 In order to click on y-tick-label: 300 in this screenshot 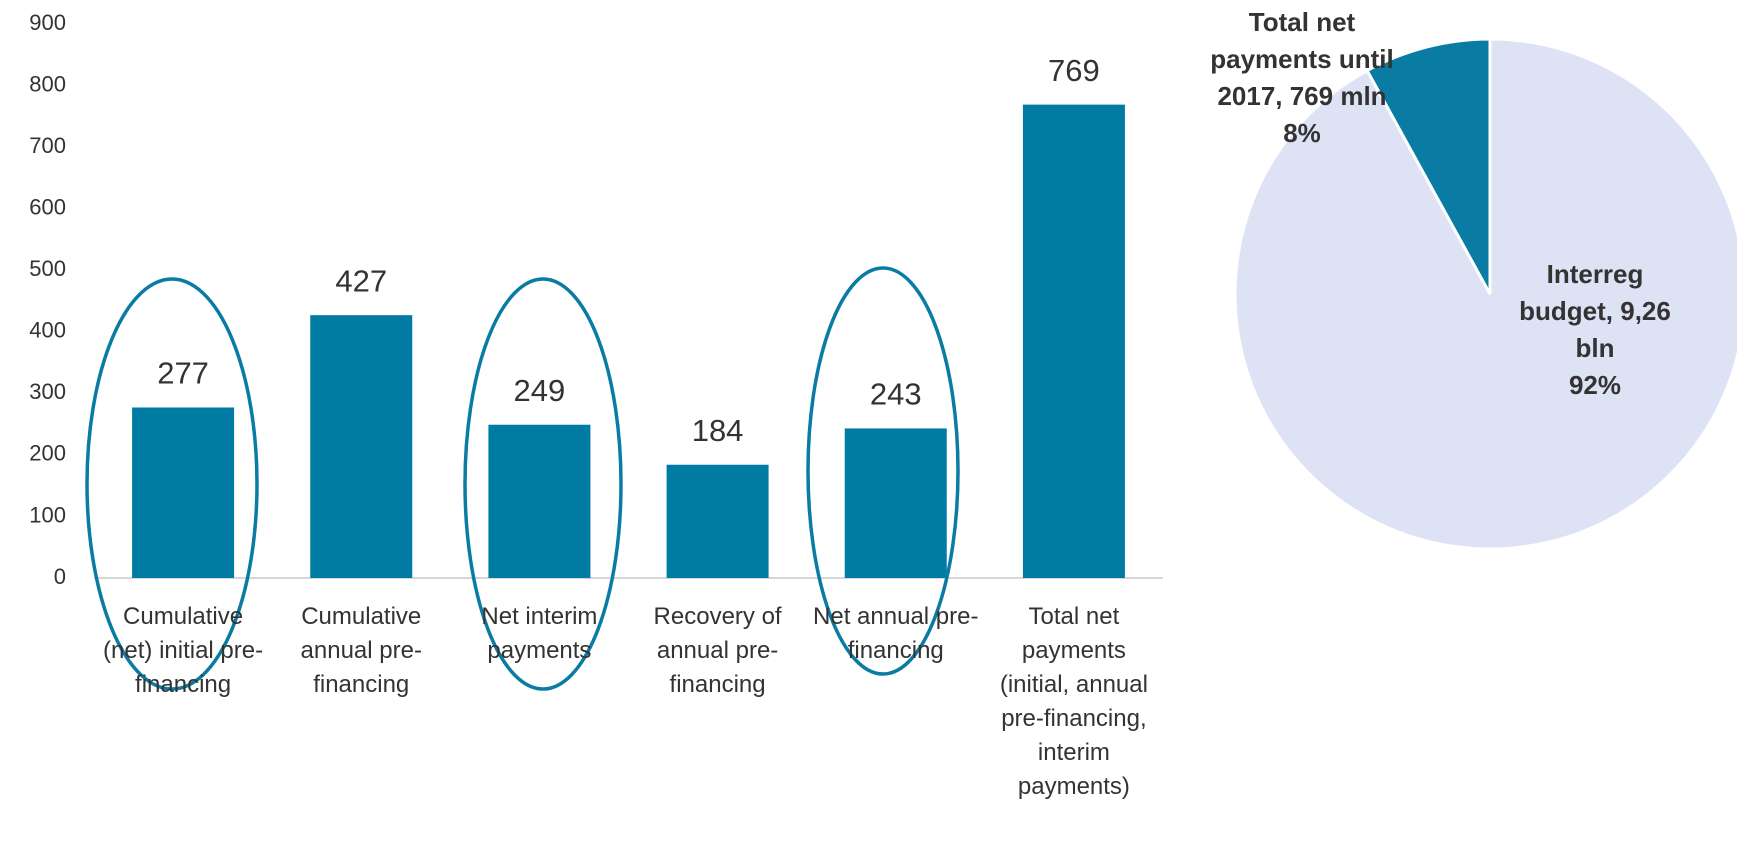, I will do `click(47, 391)`.